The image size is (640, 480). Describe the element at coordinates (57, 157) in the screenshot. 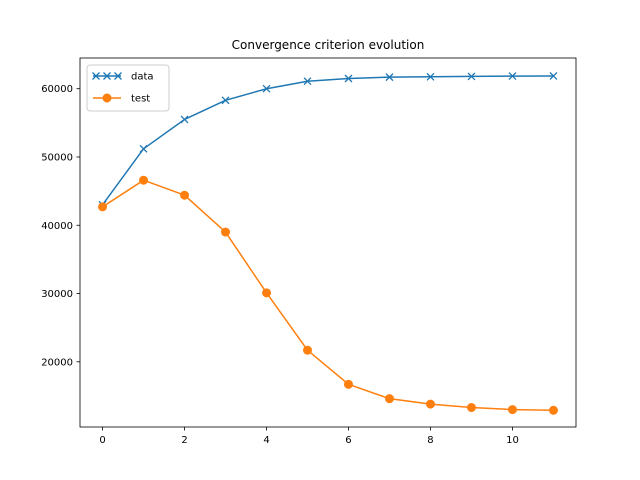

I see `y-tick-label: 50000` at that location.